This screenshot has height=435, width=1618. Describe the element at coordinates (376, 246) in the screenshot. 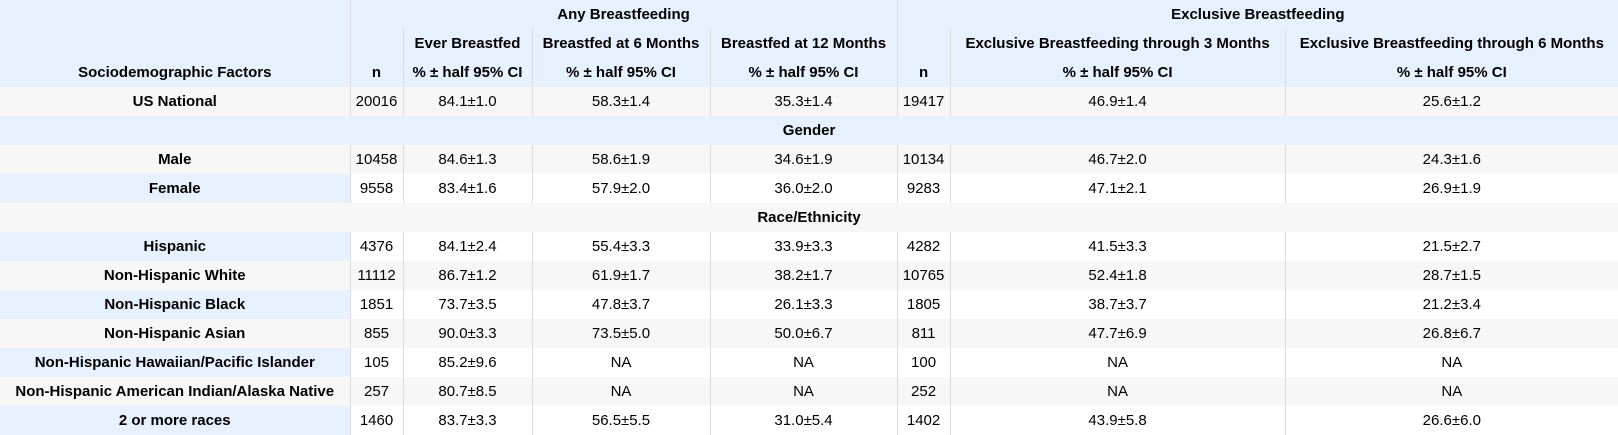

I see `cell-n-any: 4376` at that location.